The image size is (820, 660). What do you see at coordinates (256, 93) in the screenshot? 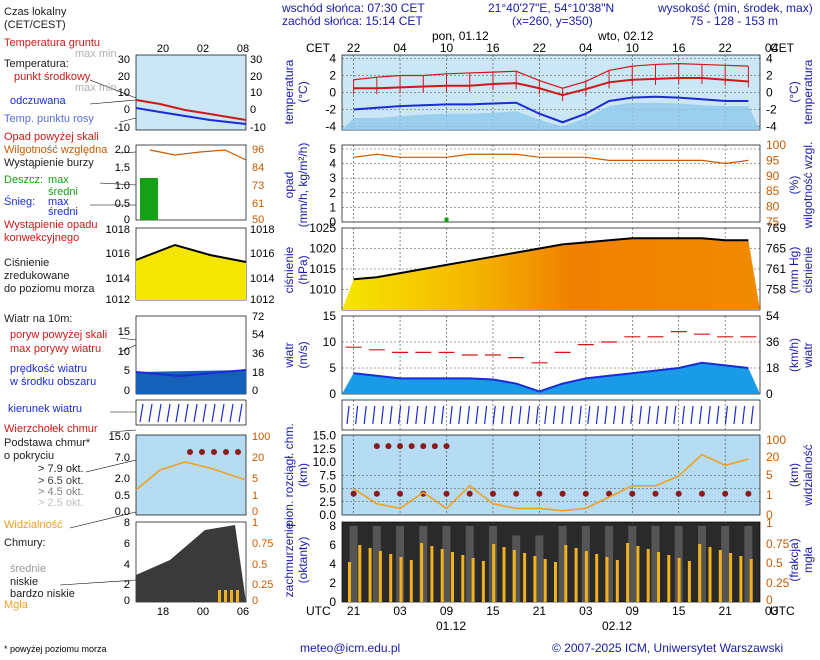
I see `leg-temp-tick-r: 10` at bounding box center [256, 93].